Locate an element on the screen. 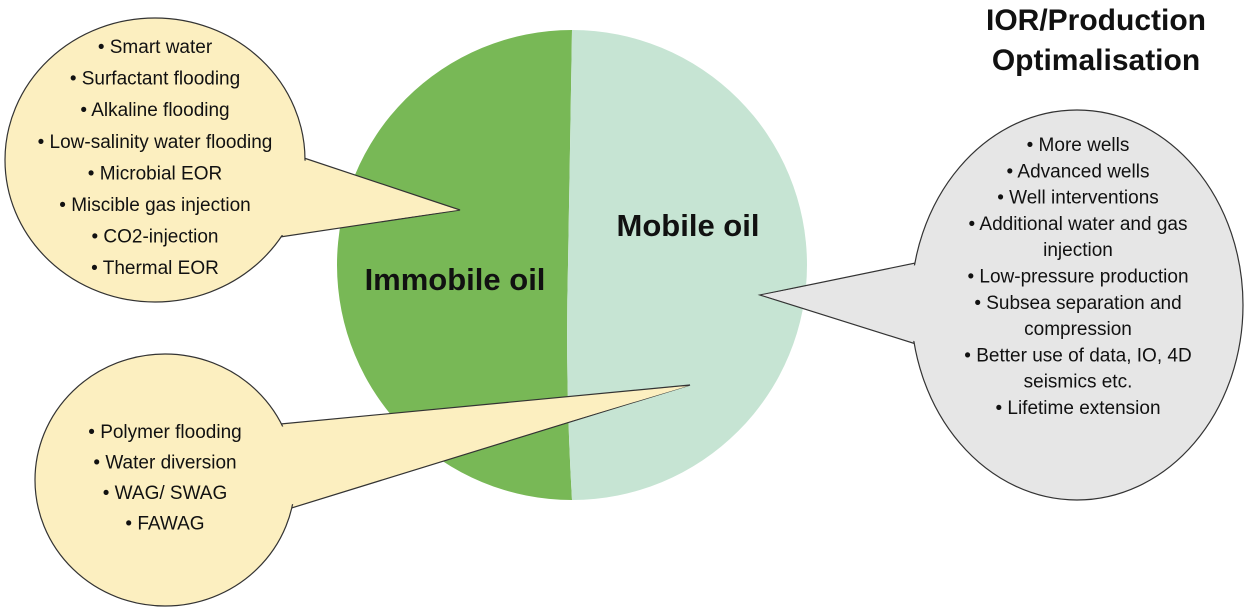 The height and width of the screenshot is (609, 1252). bubble-item: compression is located at coordinates (1078, 329).